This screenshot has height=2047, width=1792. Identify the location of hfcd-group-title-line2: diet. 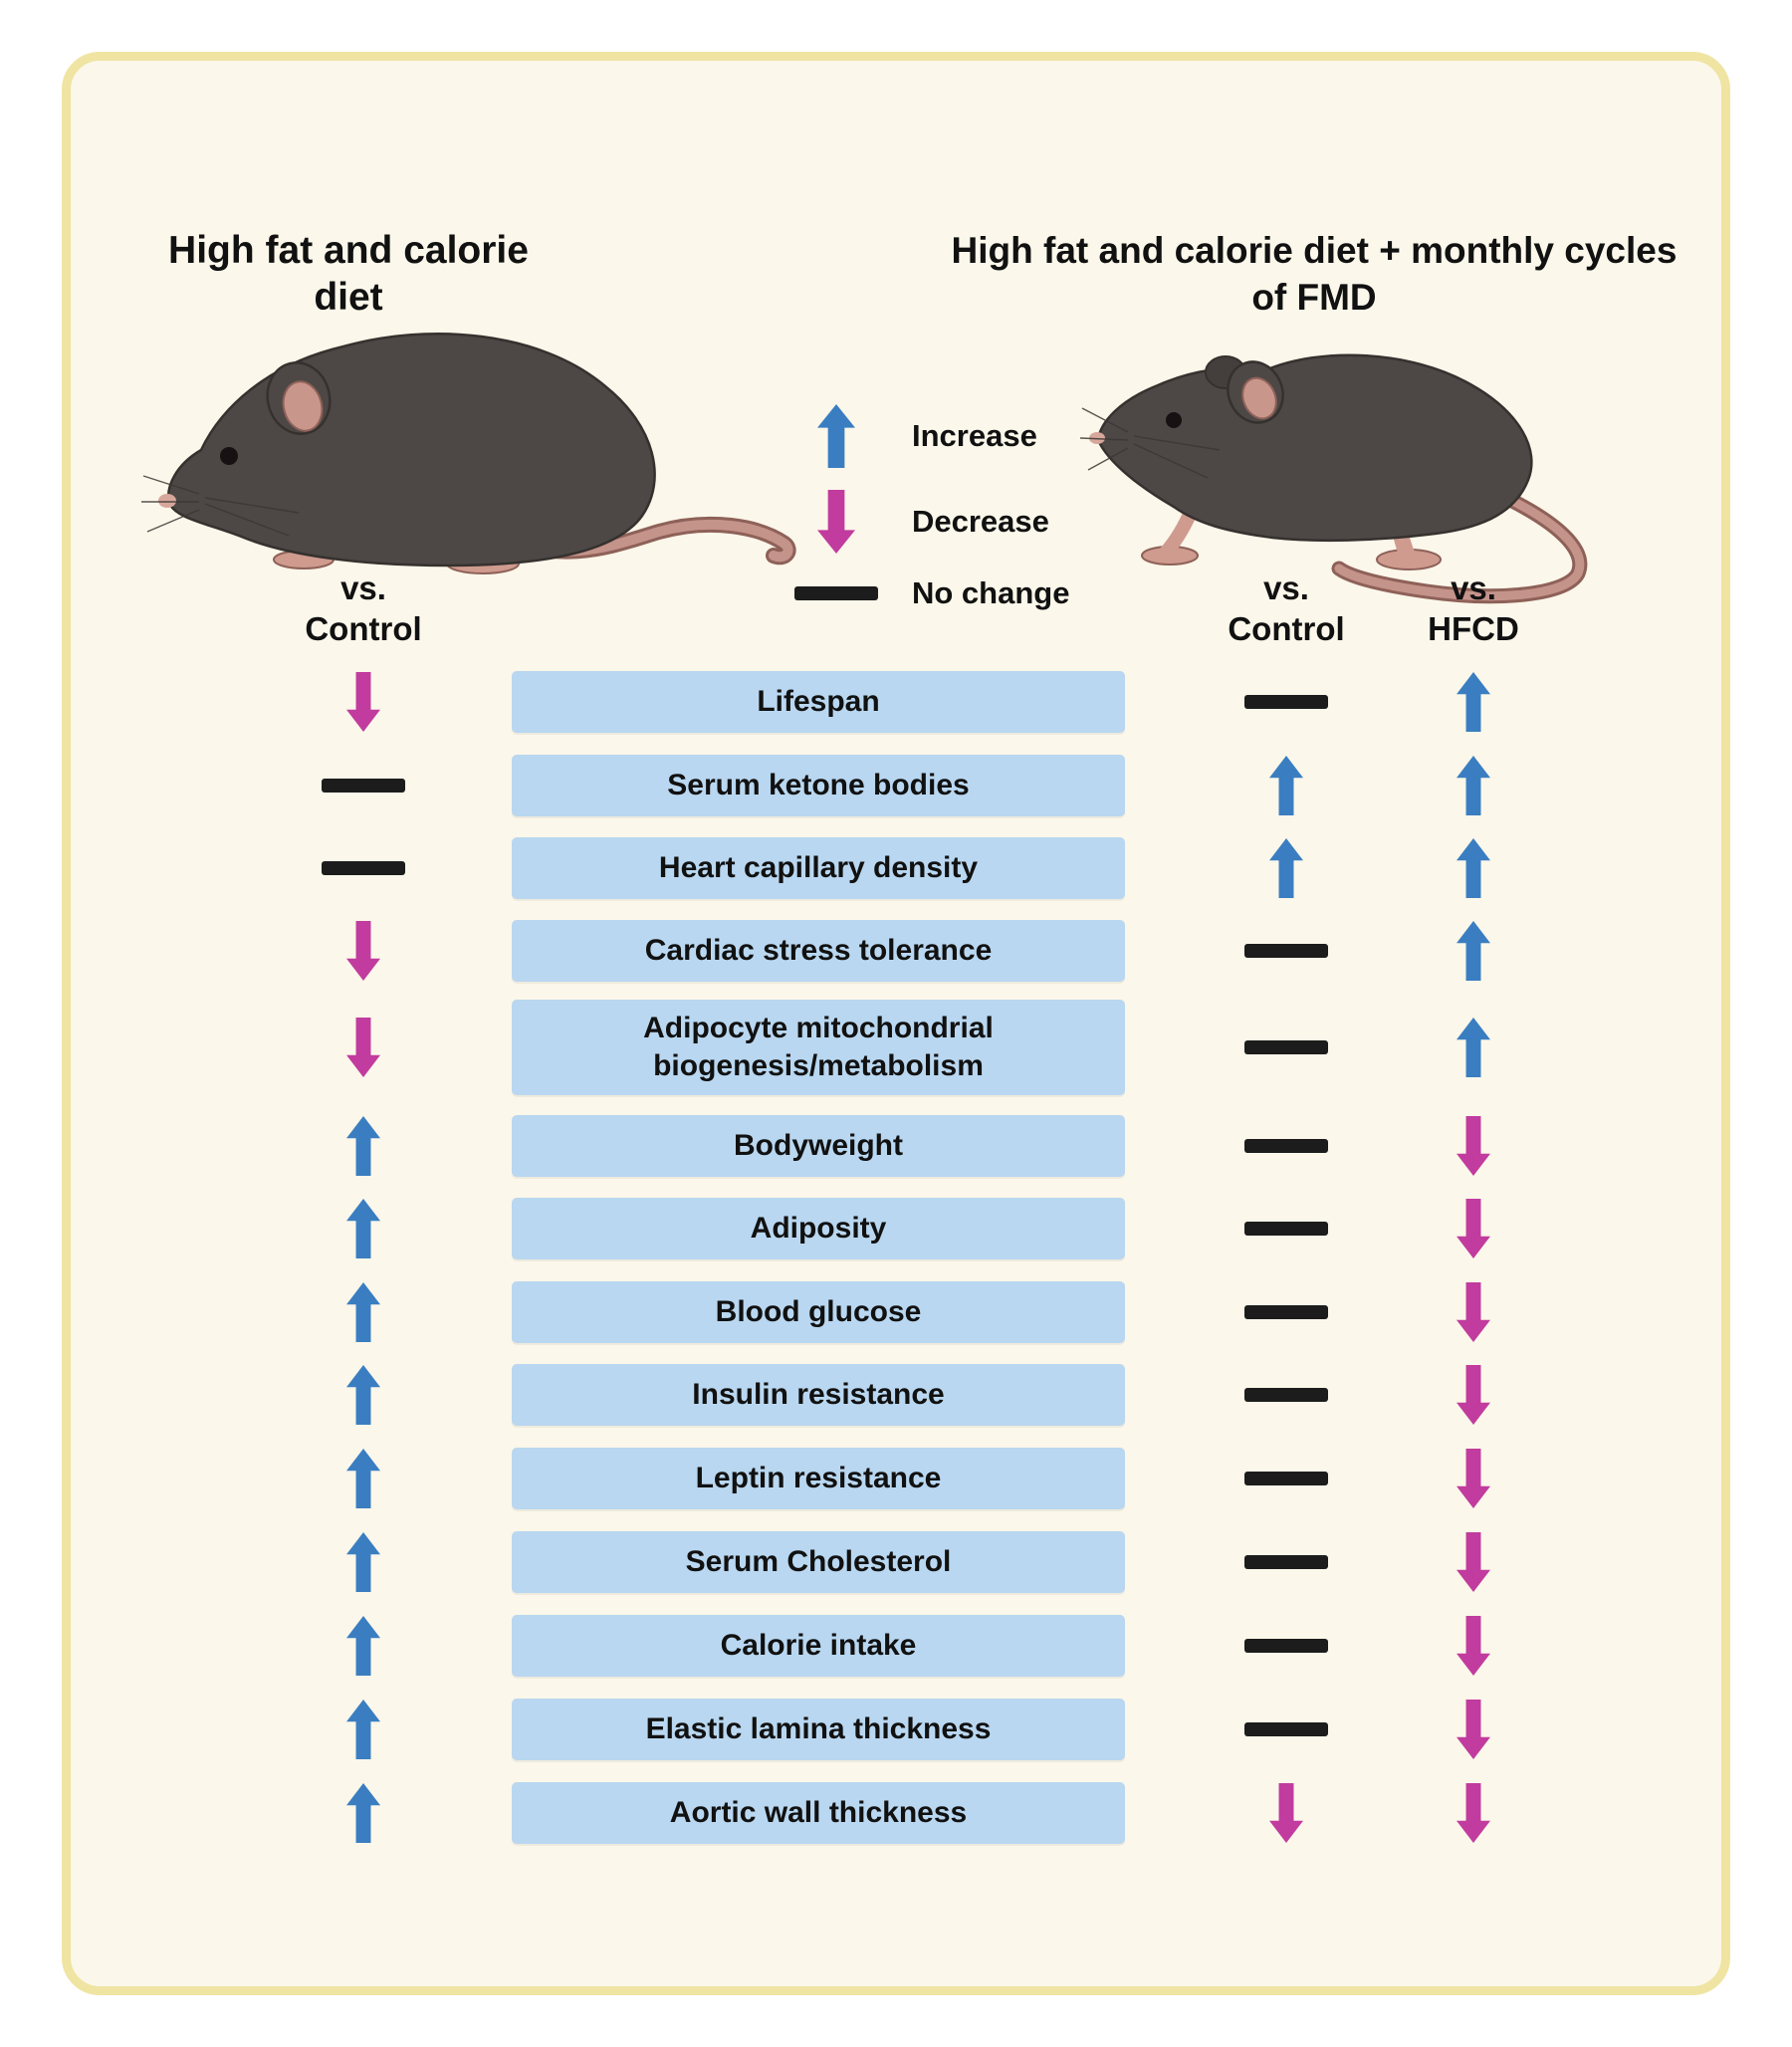
(349, 297).